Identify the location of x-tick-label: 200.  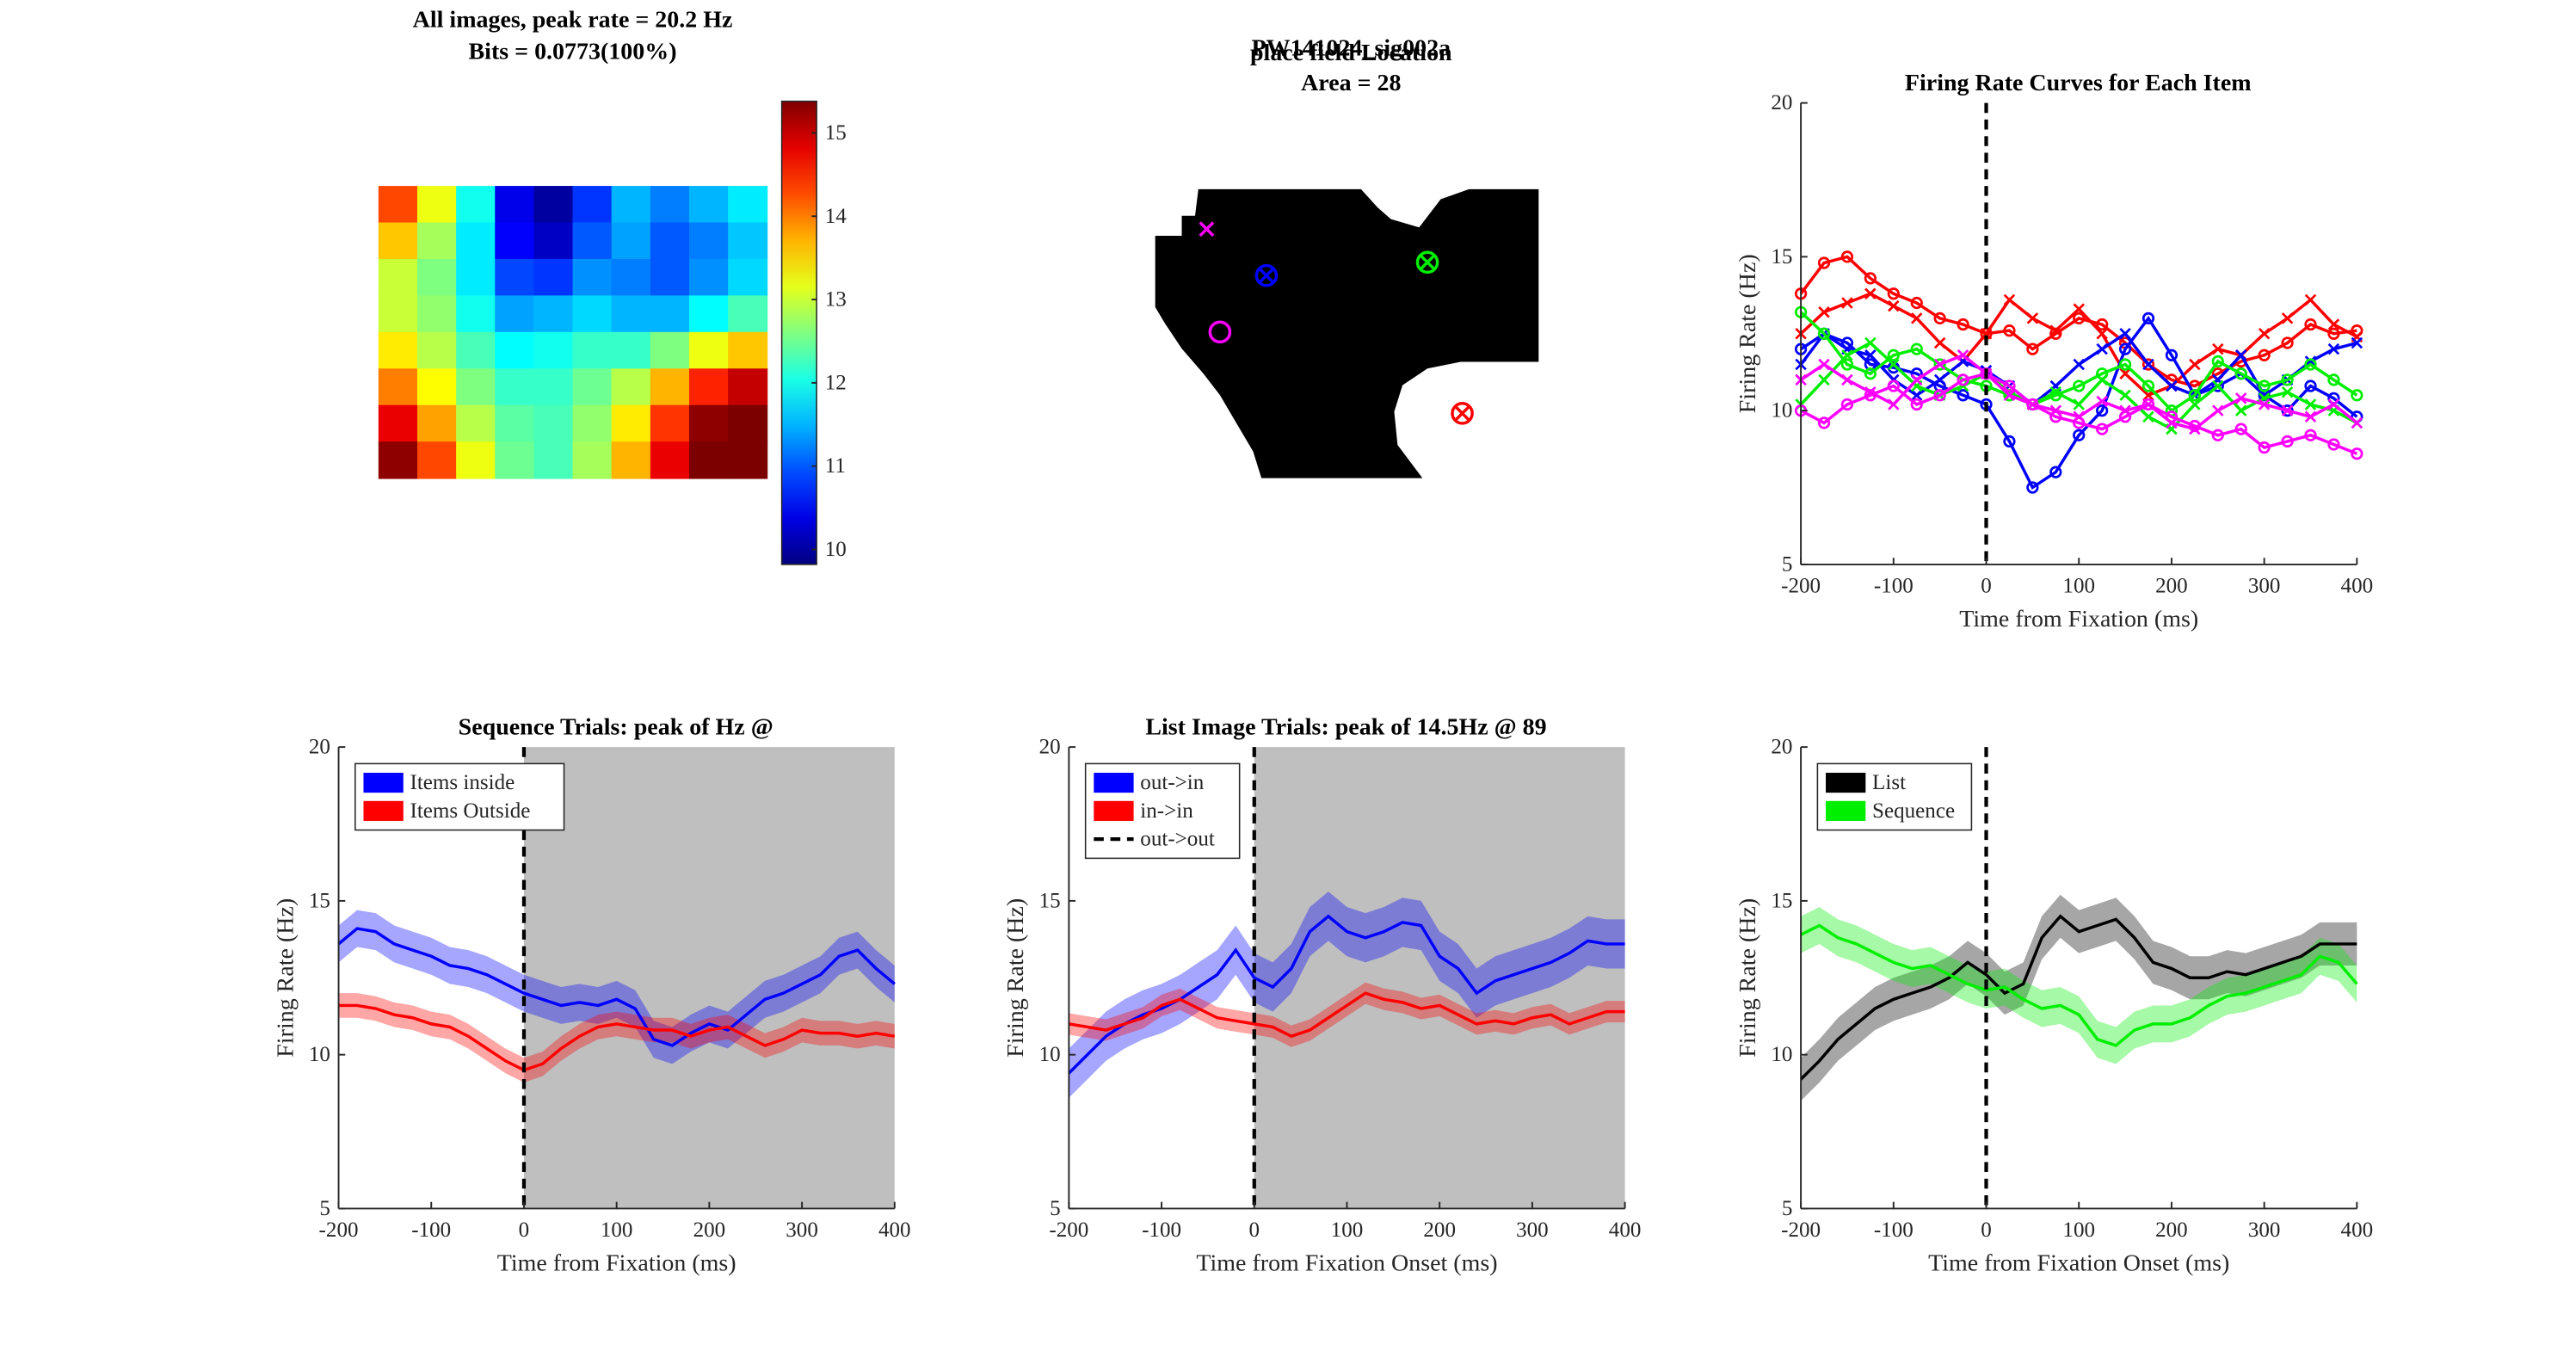
(2171, 1230).